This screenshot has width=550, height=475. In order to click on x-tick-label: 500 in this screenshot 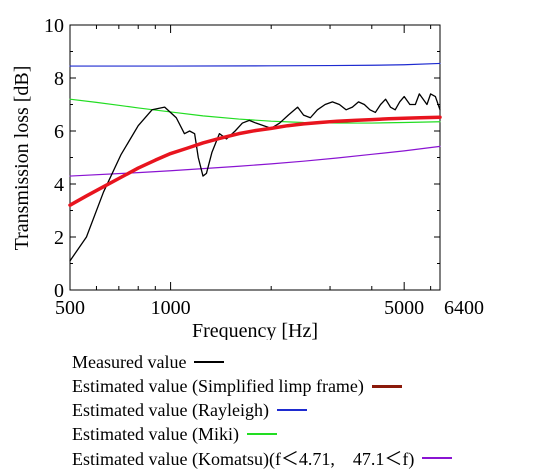, I will do `click(70, 308)`.